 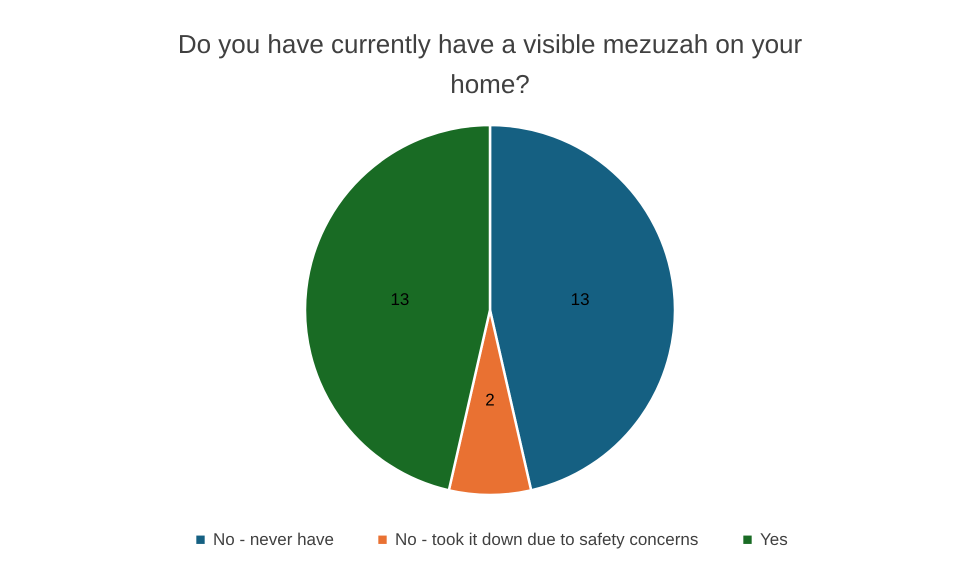 I want to click on legend-label: No - never have, so click(x=273, y=539).